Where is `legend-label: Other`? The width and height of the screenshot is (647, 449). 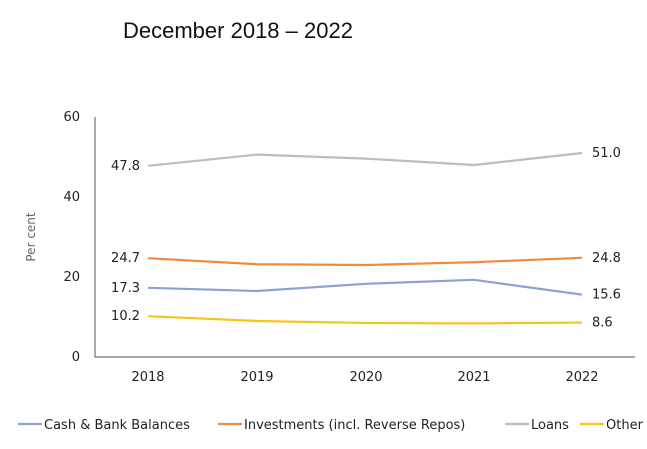 legend-label: Other is located at coordinates (625, 425).